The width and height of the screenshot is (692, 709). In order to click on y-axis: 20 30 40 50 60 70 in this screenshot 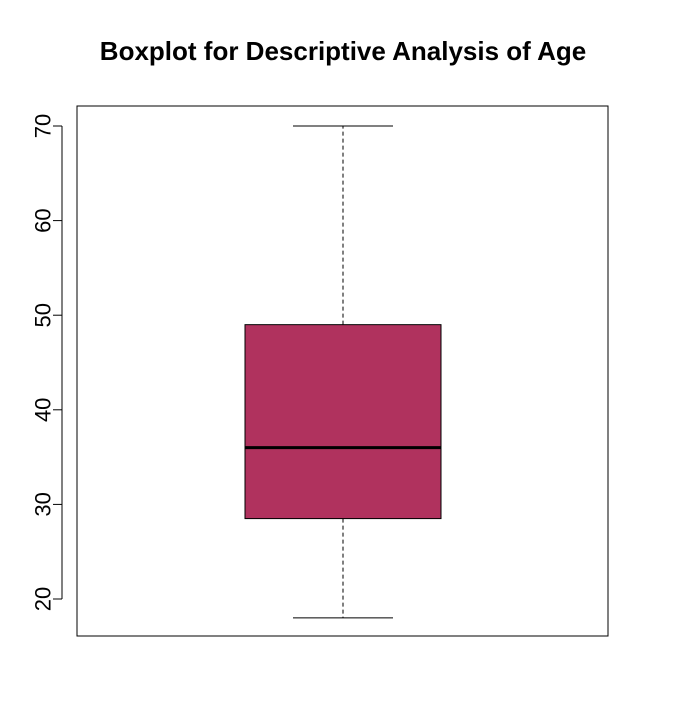, I will do `click(47, 362)`.